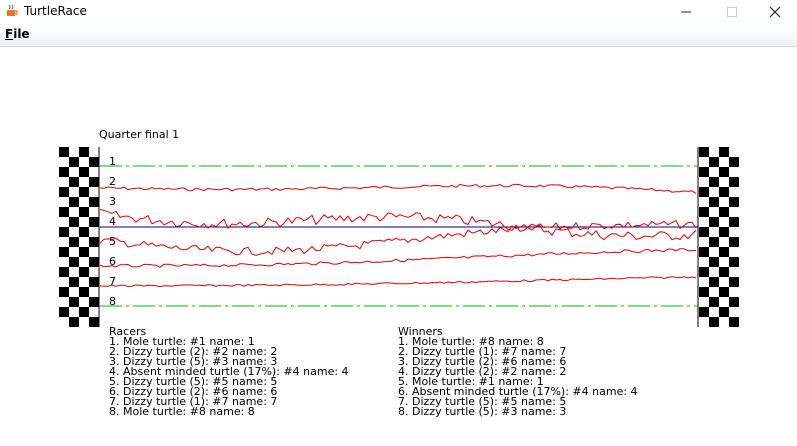  I want to click on racer-item: 2. Dizzy turtle (2): #2 name: 2, so click(193, 351).